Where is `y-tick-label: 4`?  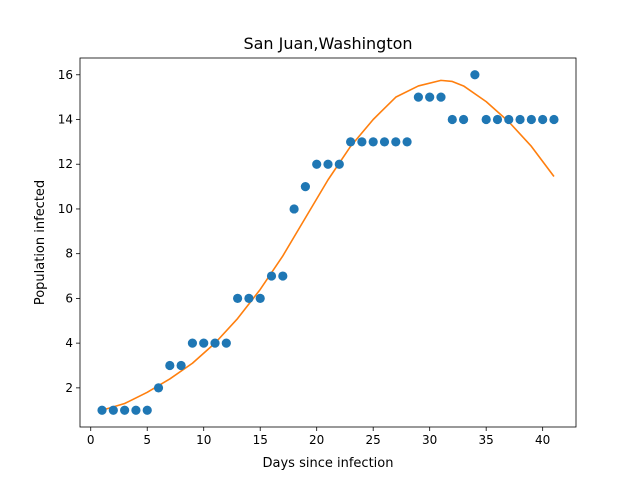
y-tick-label: 4 is located at coordinates (69, 343).